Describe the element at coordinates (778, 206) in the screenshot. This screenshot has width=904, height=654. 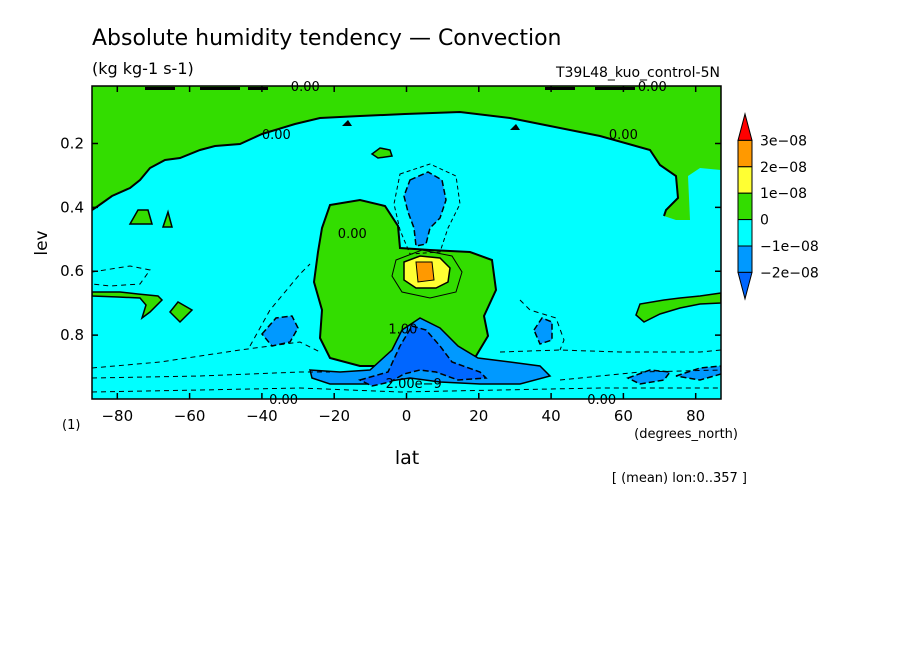
I see `colorbar: 3e−08 2e−08 1e−08 0 −1e−08 −2e−08` at that location.